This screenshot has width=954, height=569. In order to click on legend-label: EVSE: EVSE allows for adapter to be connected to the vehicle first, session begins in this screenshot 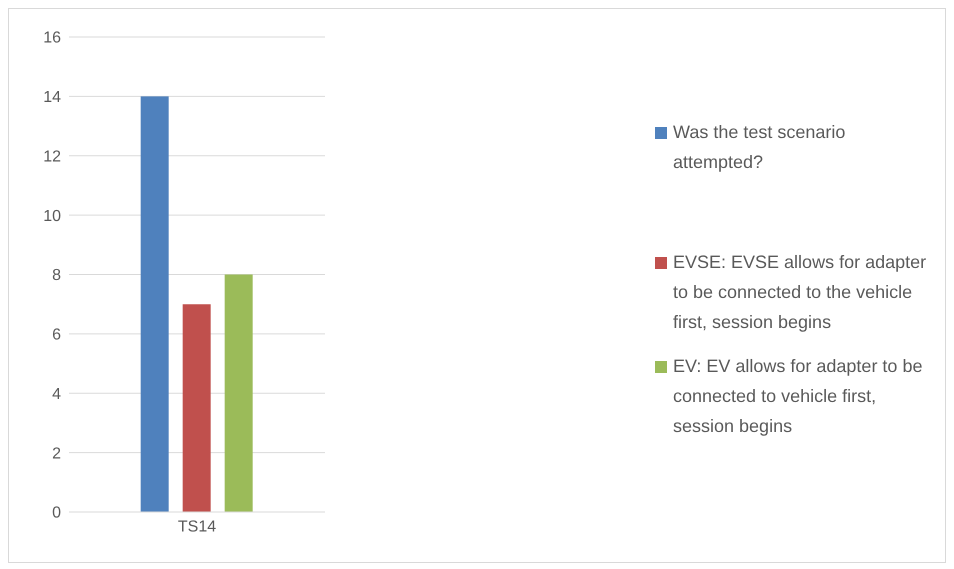, I will do `click(800, 292)`.